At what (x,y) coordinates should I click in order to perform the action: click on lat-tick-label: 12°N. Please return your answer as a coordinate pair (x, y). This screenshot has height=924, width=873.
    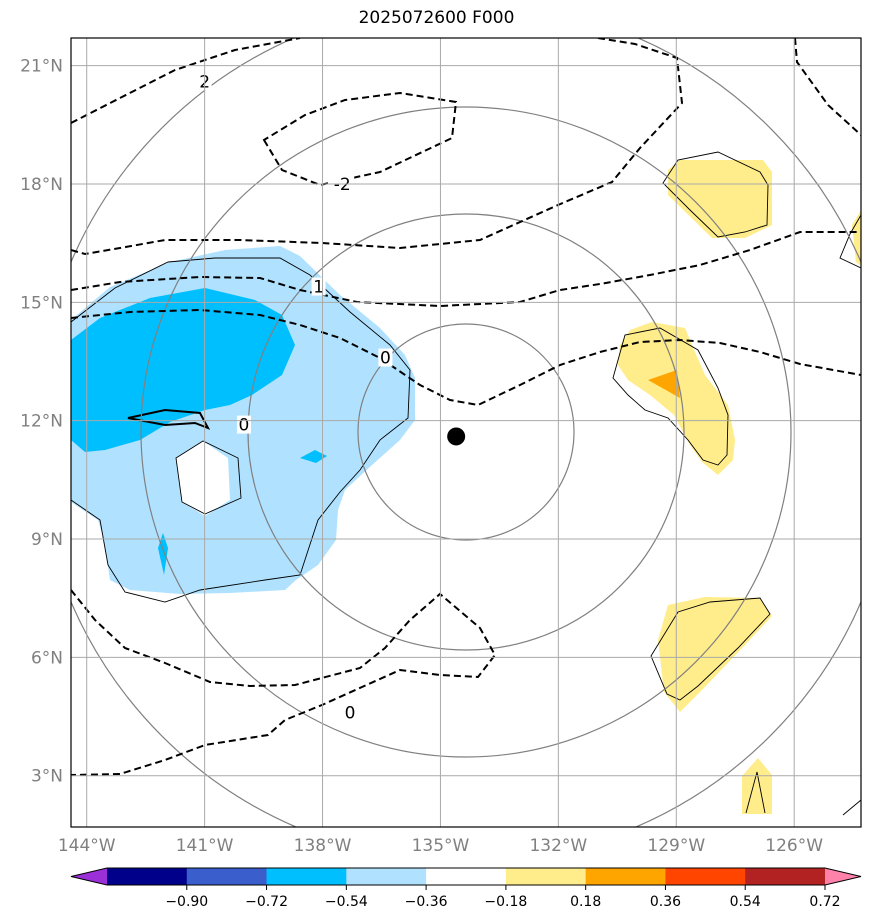
    Looking at the image, I should click on (41, 422).